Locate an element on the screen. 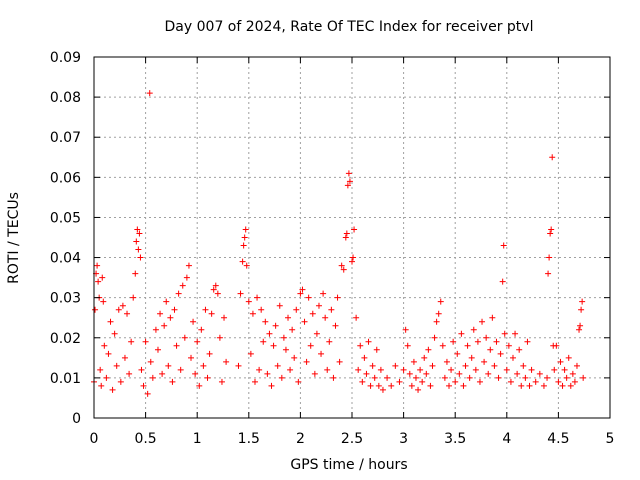  y-tick-label: 0.06 is located at coordinates (65, 178).